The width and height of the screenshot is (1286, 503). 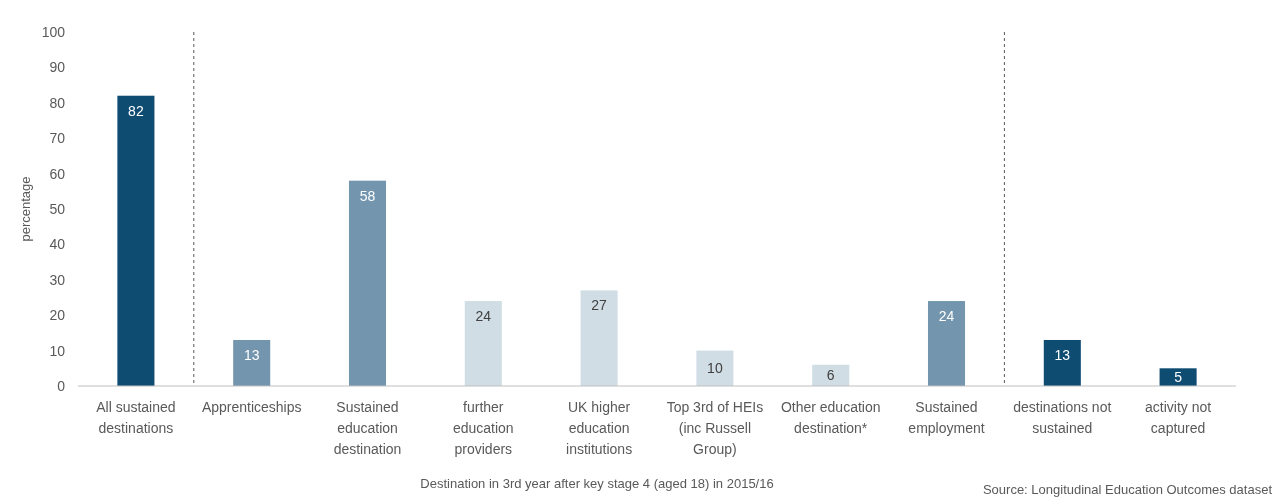 I want to click on y-tick-label: 70, so click(x=57, y=138).